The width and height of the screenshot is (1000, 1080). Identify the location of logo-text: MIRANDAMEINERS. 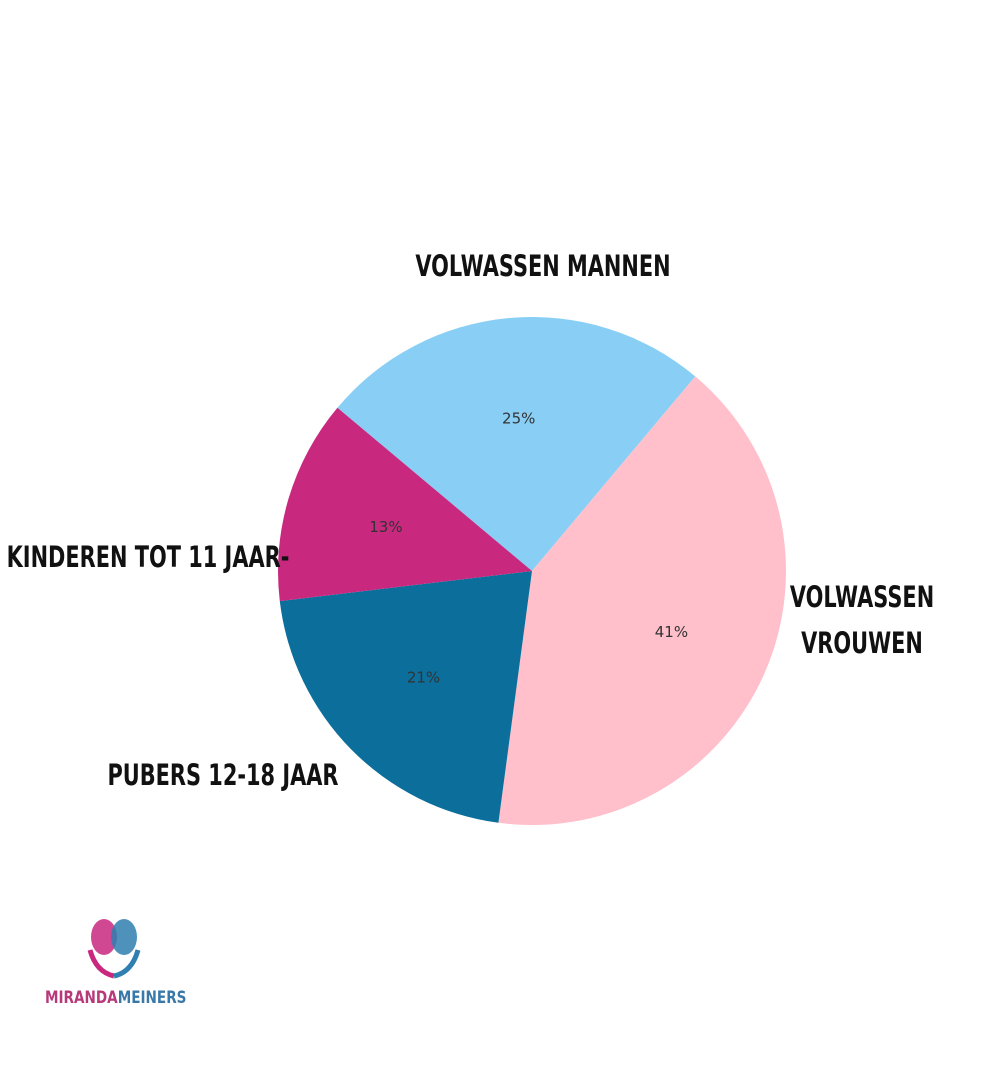
(115, 998).